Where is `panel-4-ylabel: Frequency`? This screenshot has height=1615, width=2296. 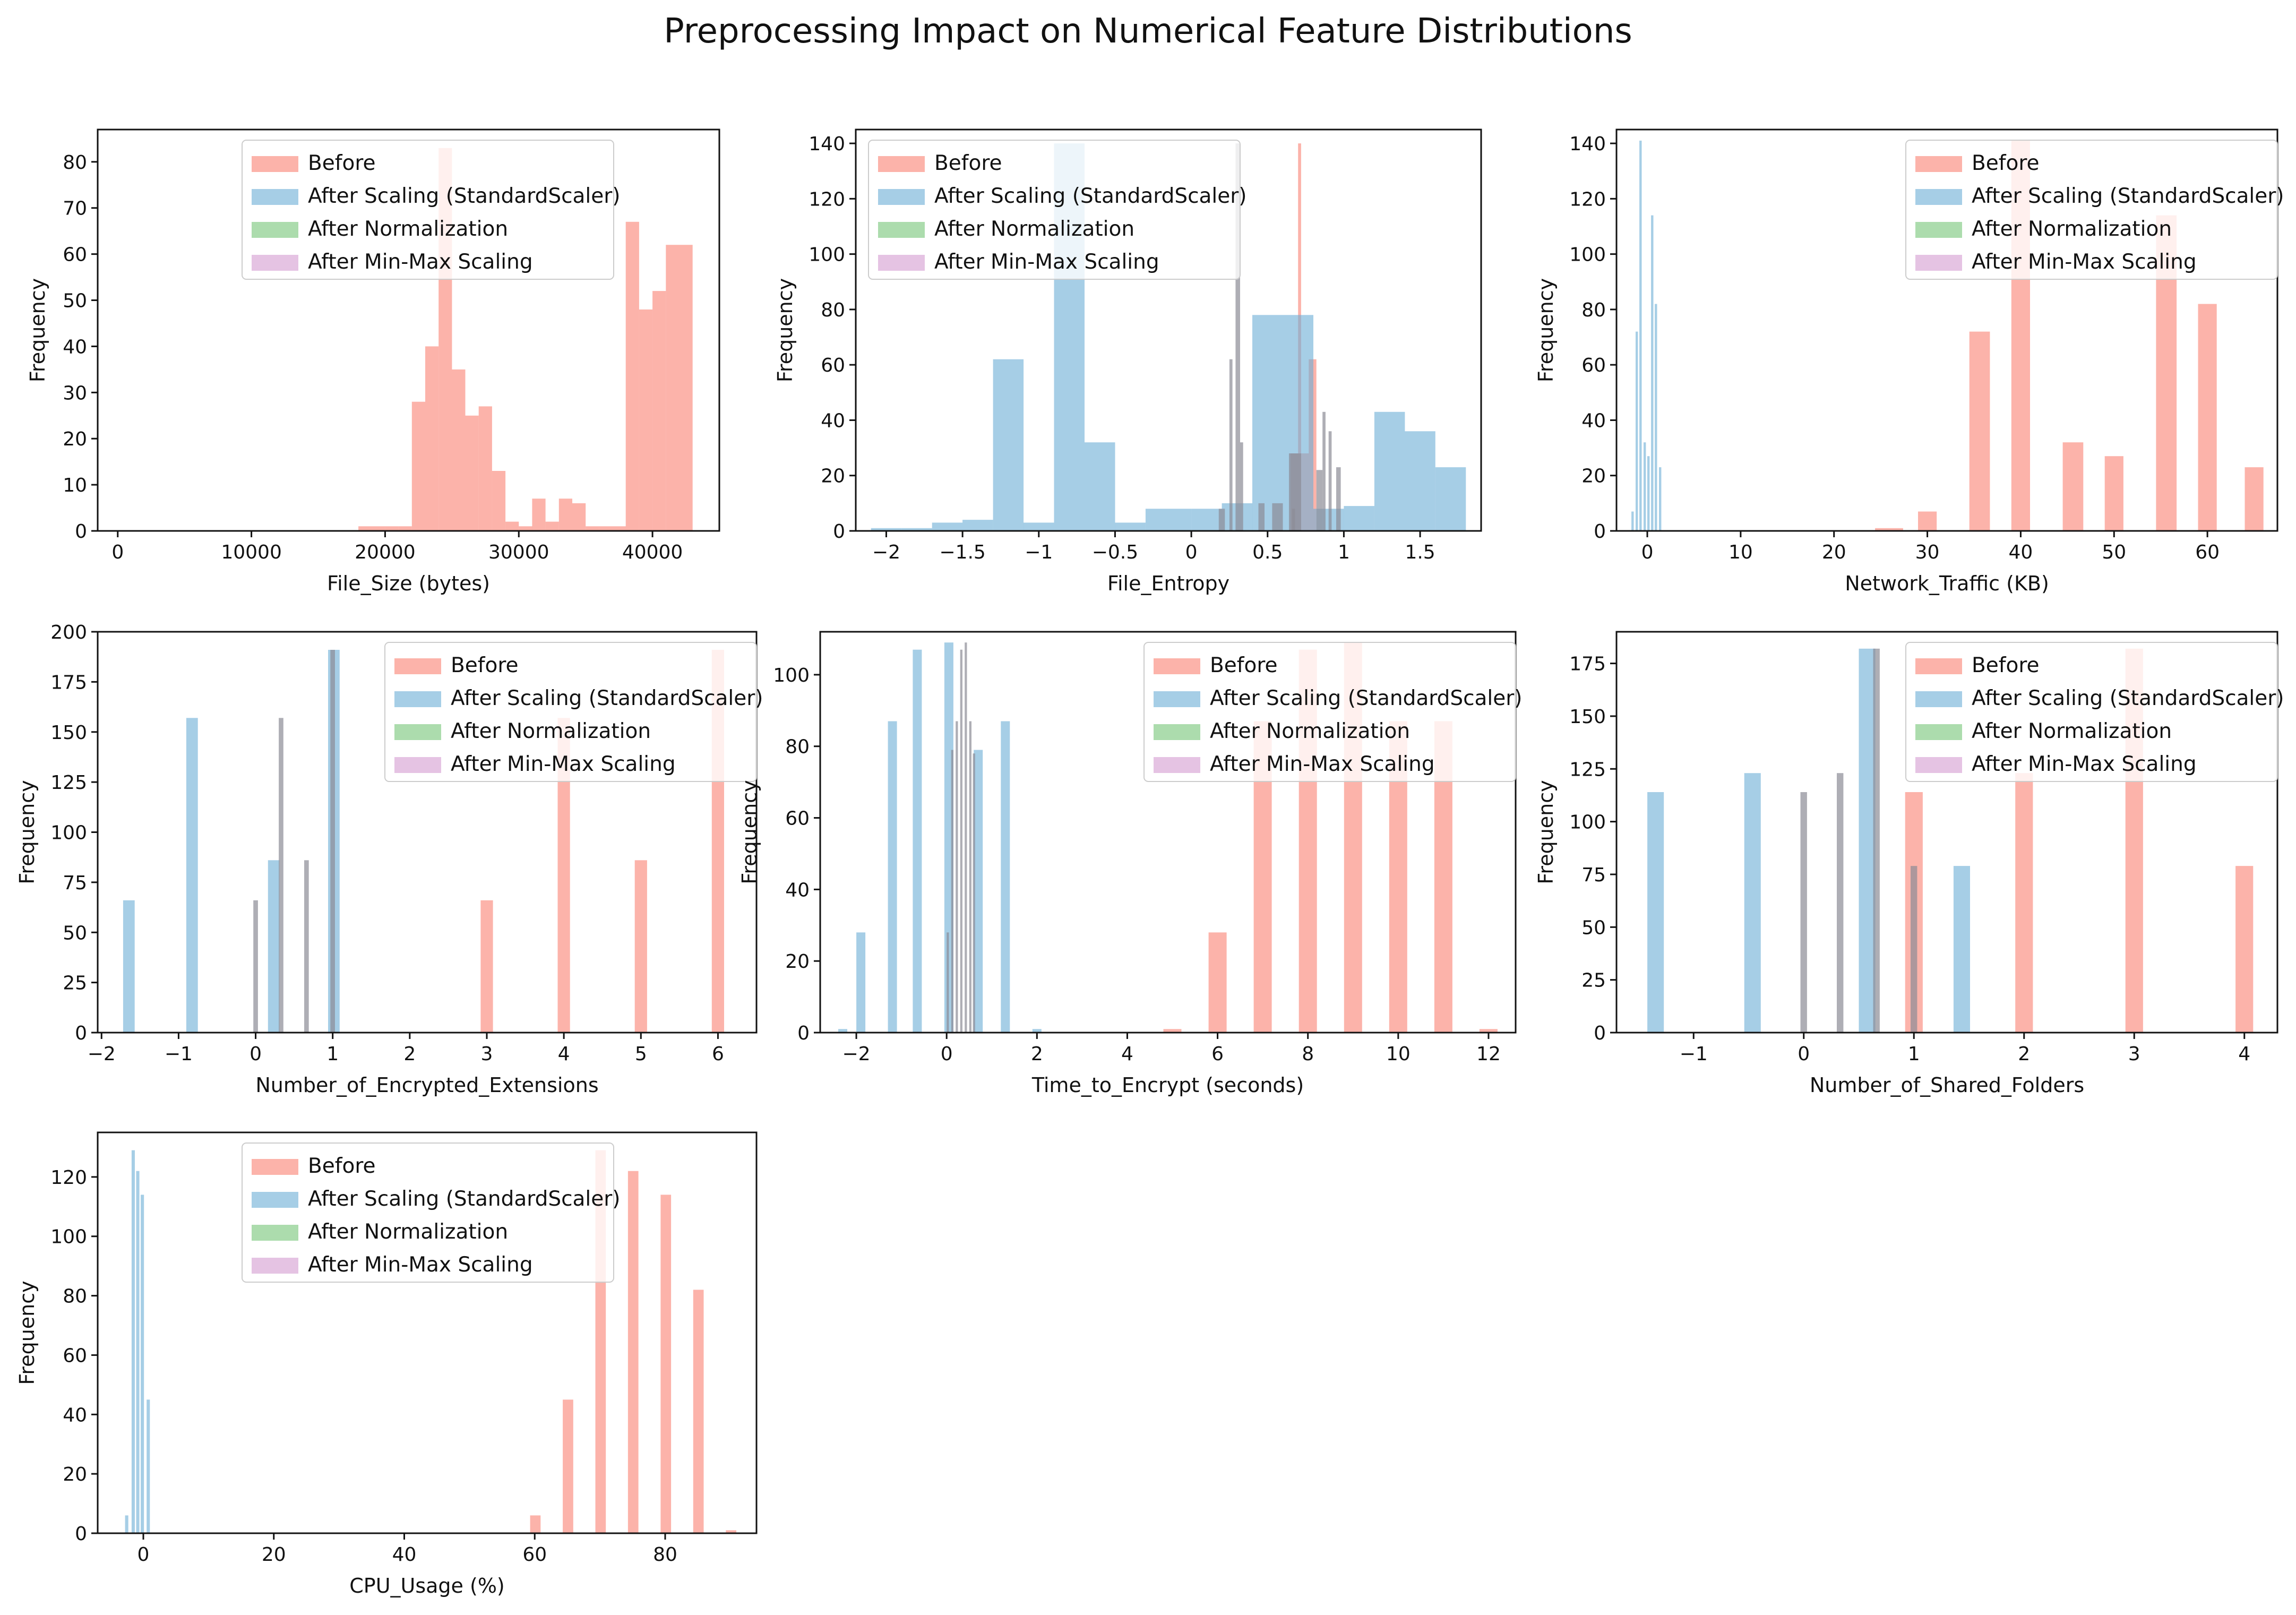 panel-4-ylabel: Frequency is located at coordinates (27, 832).